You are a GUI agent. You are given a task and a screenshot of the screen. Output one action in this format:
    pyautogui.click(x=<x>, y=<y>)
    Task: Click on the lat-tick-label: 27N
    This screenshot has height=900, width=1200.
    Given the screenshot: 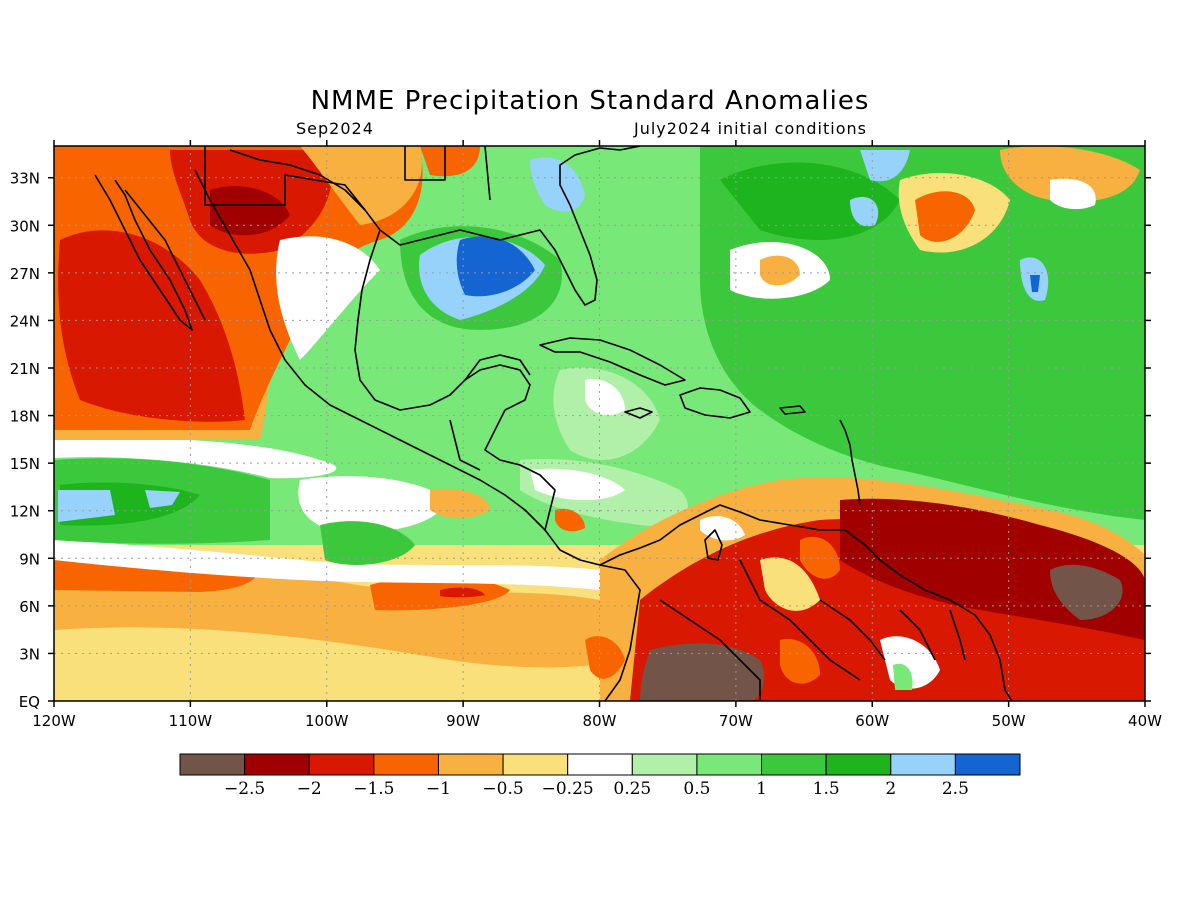 What is the action you would take?
    pyautogui.click(x=25, y=274)
    